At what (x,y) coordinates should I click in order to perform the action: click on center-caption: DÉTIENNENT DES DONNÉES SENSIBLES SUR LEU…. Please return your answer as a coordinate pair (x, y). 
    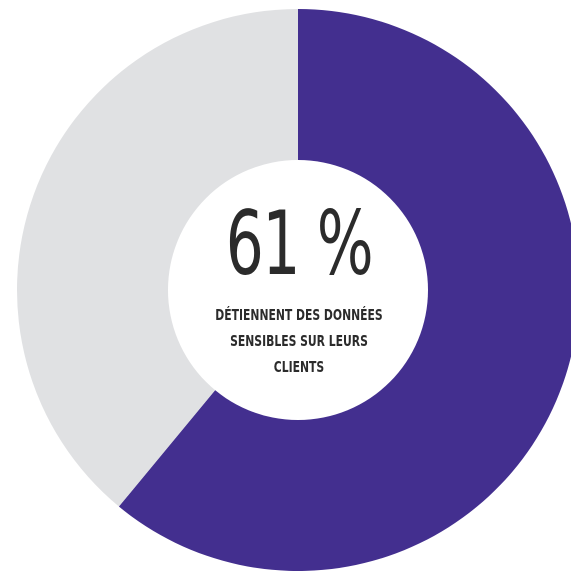
    Looking at the image, I should click on (299, 341).